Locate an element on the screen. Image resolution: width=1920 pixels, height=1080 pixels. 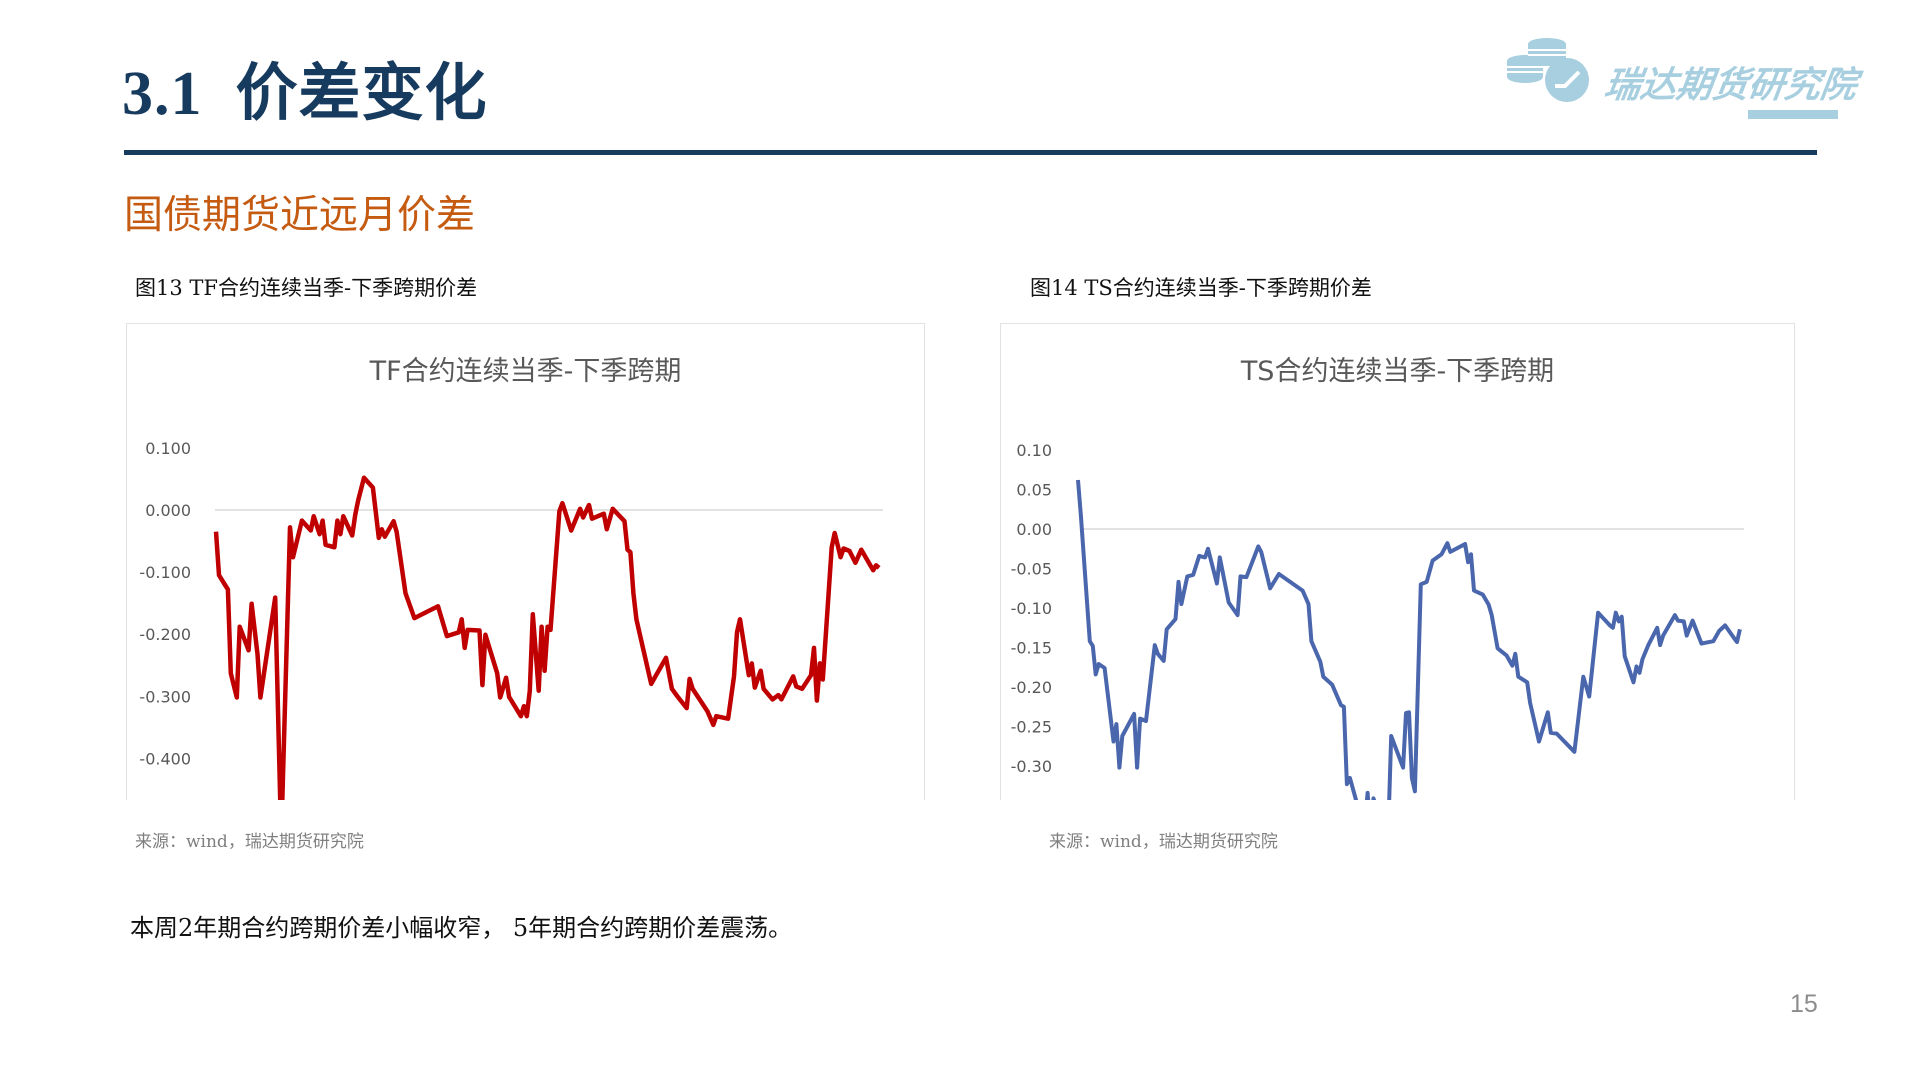
coins-check-icon is located at coordinates (1548, 70).